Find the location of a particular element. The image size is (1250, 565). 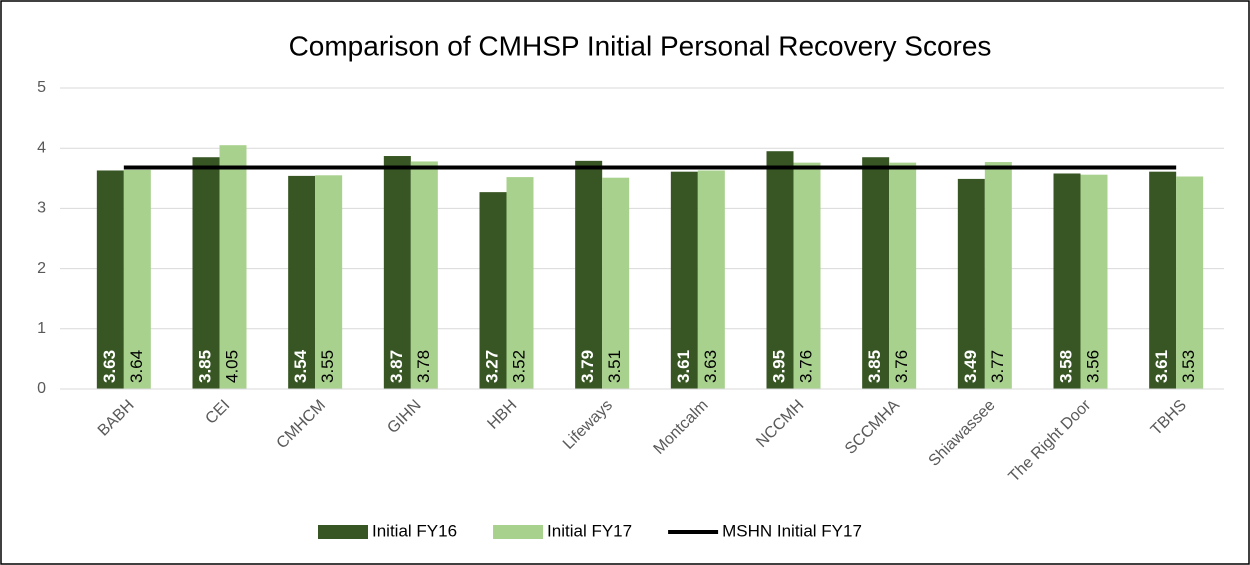

y-tick-label: 4 is located at coordinates (41, 147).